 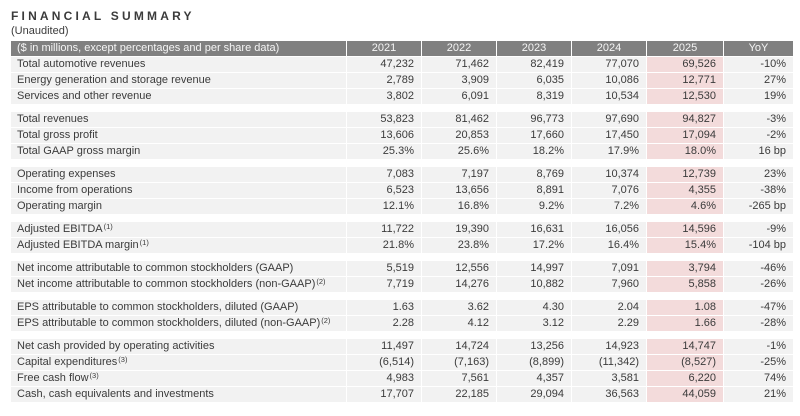 I want to click on cell-yoy: 19%, so click(x=758, y=96).